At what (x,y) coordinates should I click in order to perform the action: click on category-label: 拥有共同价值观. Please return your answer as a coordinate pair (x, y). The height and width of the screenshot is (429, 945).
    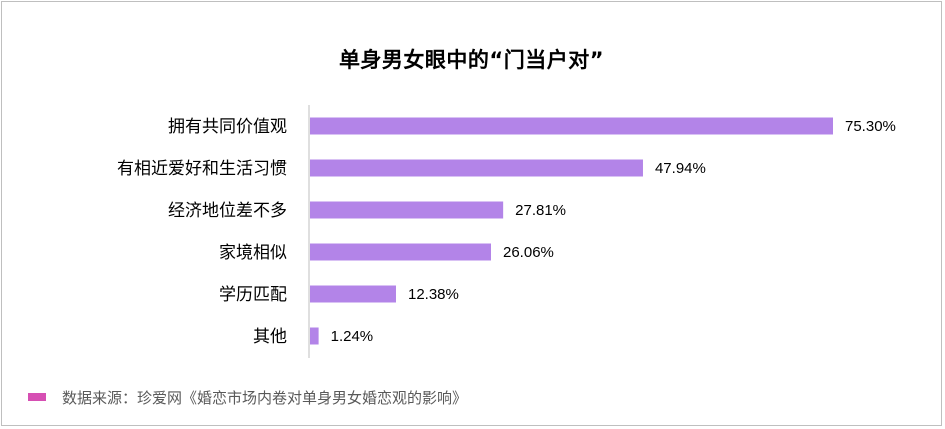
    Looking at the image, I should click on (227, 127).